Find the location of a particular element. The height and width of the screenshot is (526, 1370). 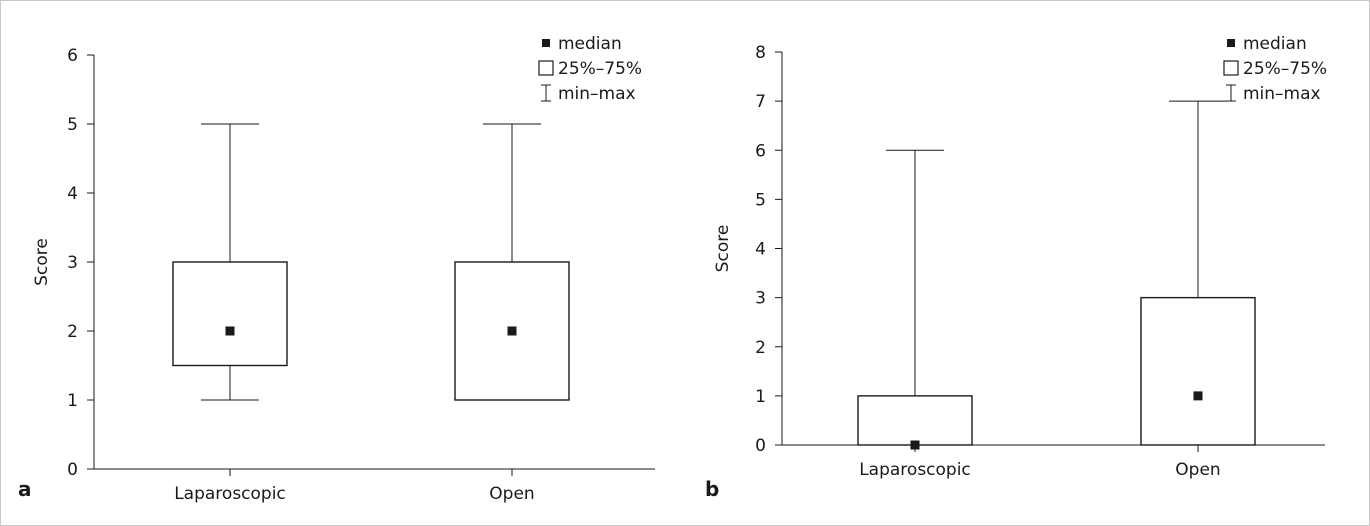

y-tick-label: 7 is located at coordinates (760, 102).